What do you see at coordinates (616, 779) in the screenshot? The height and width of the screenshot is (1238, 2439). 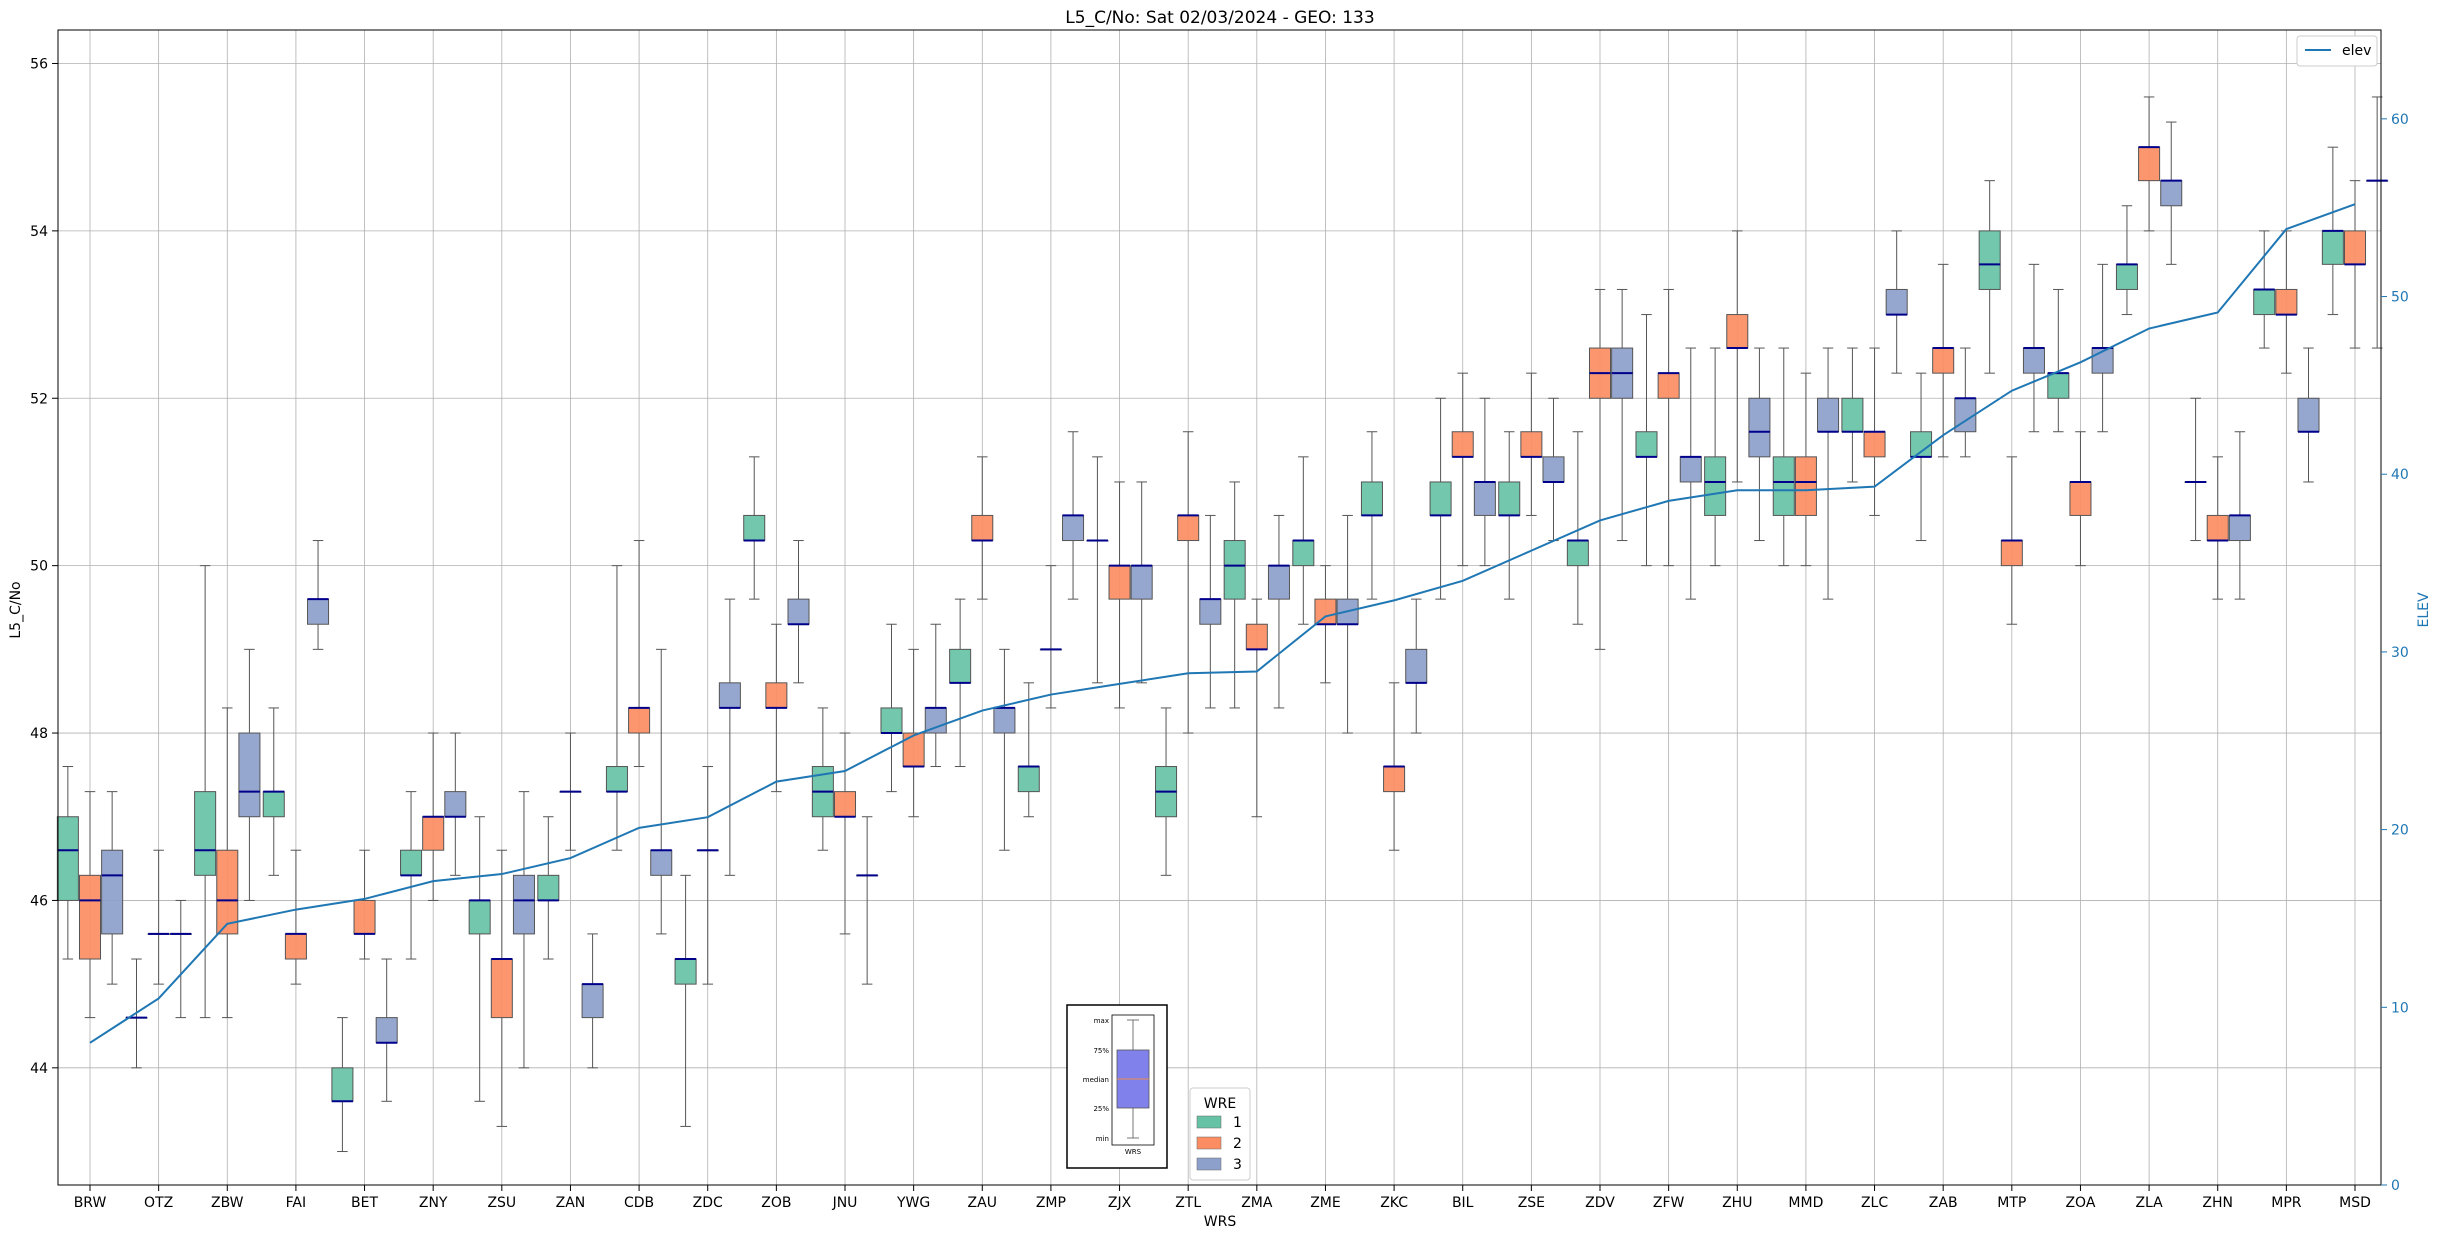 I see `box-group-1-CDB` at bounding box center [616, 779].